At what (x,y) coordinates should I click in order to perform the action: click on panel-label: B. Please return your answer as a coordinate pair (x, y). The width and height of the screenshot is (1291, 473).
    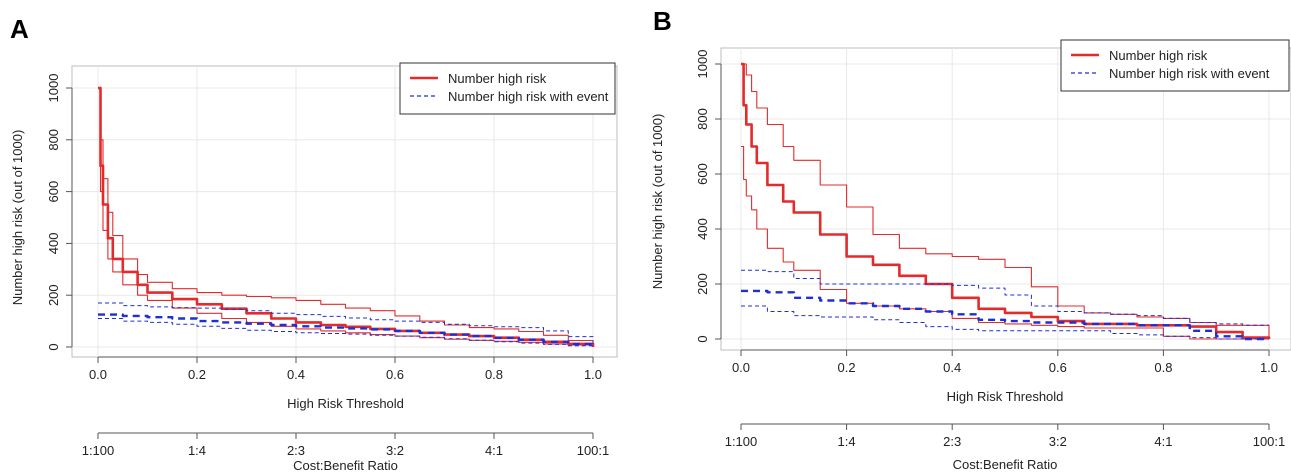
    Looking at the image, I should click on (662, 21).